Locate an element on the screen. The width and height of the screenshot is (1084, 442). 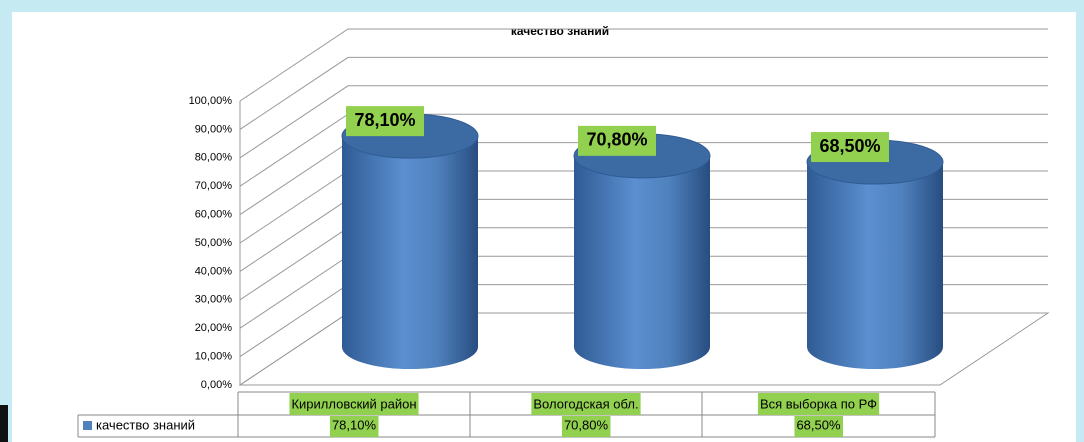
y-tick-label: 40,00% is located at coordinates (214, 271).